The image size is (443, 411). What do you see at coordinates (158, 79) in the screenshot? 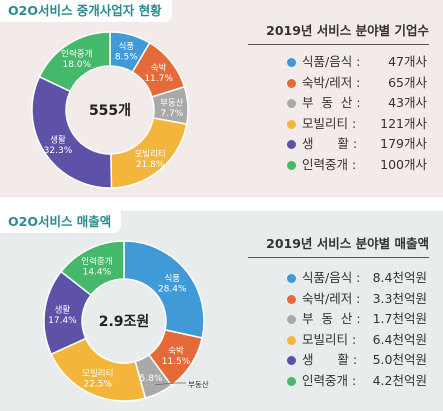
I see `slice-percent-lodging: 11.7%` at bounding box center [158, 79].